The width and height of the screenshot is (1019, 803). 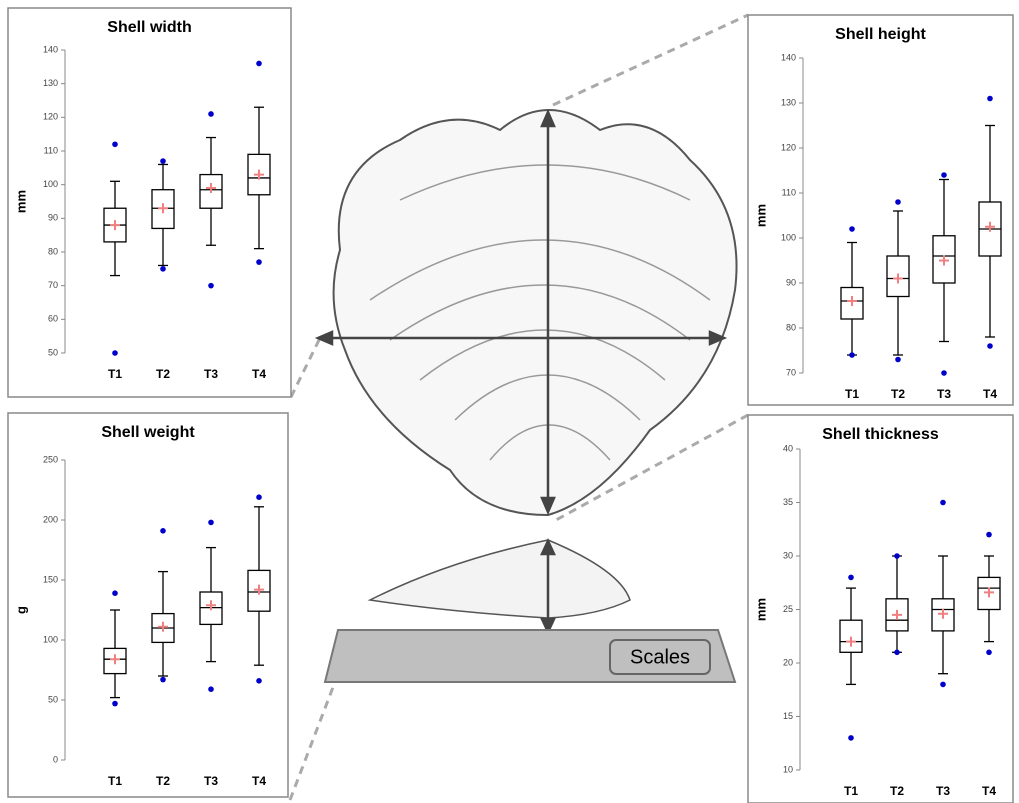 What do you see at coordinates (880, 34) in the screenshot?
I see `chart-title: Shell height` at bounding box center [880, 34].